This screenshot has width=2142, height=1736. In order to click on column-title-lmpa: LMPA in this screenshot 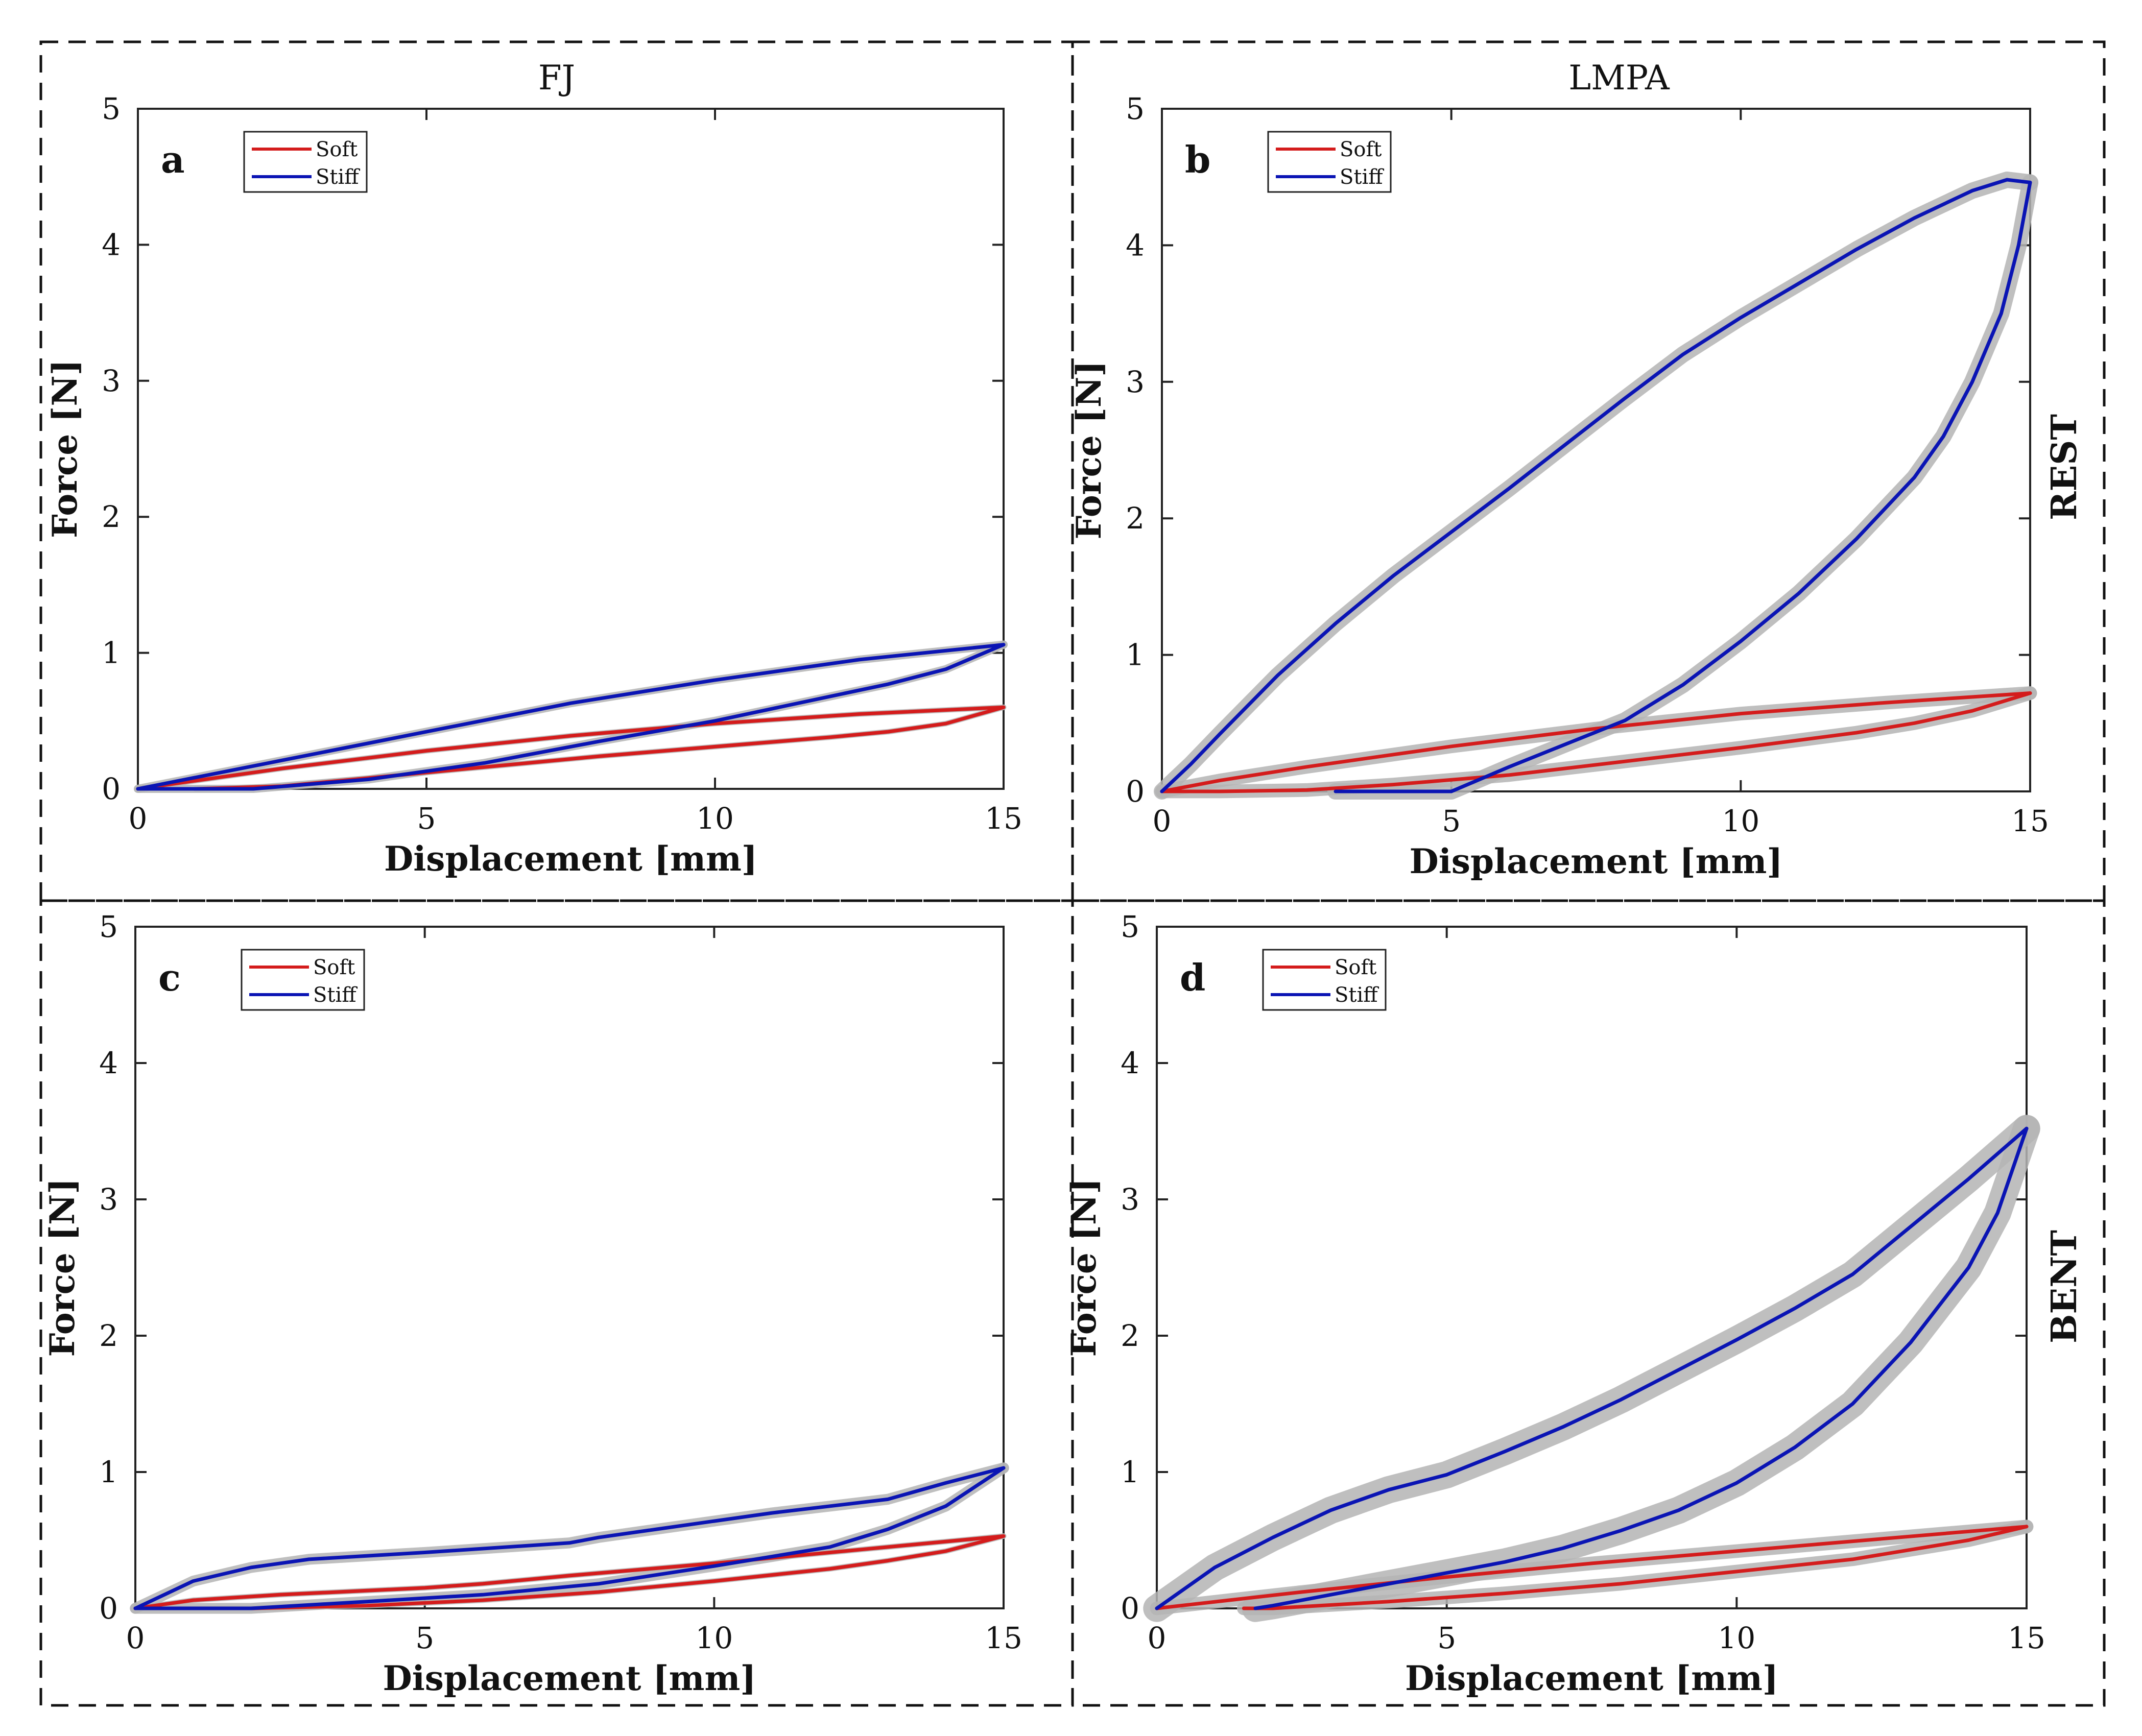, I will do `click(1619, 78)`.